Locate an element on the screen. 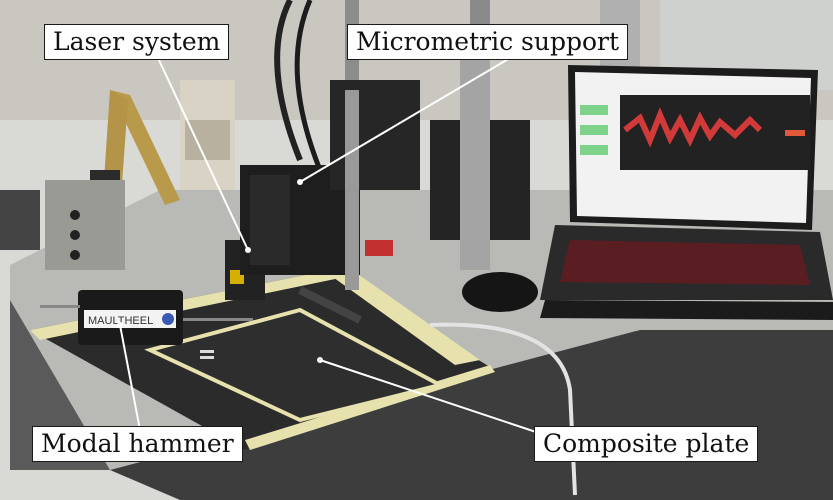 The height and width of the screenshot is (500, 833). leader-plate is located at coordinates (440, 400).